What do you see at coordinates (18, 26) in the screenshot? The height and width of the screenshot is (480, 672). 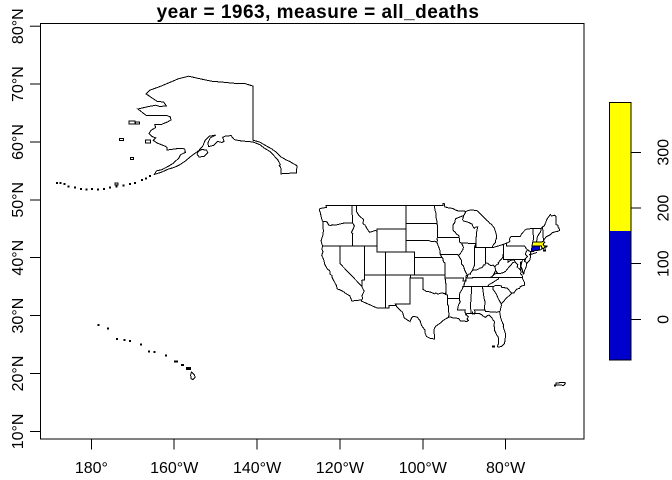 I see `svg-text: 80°N` at bounding box center [18, 26].